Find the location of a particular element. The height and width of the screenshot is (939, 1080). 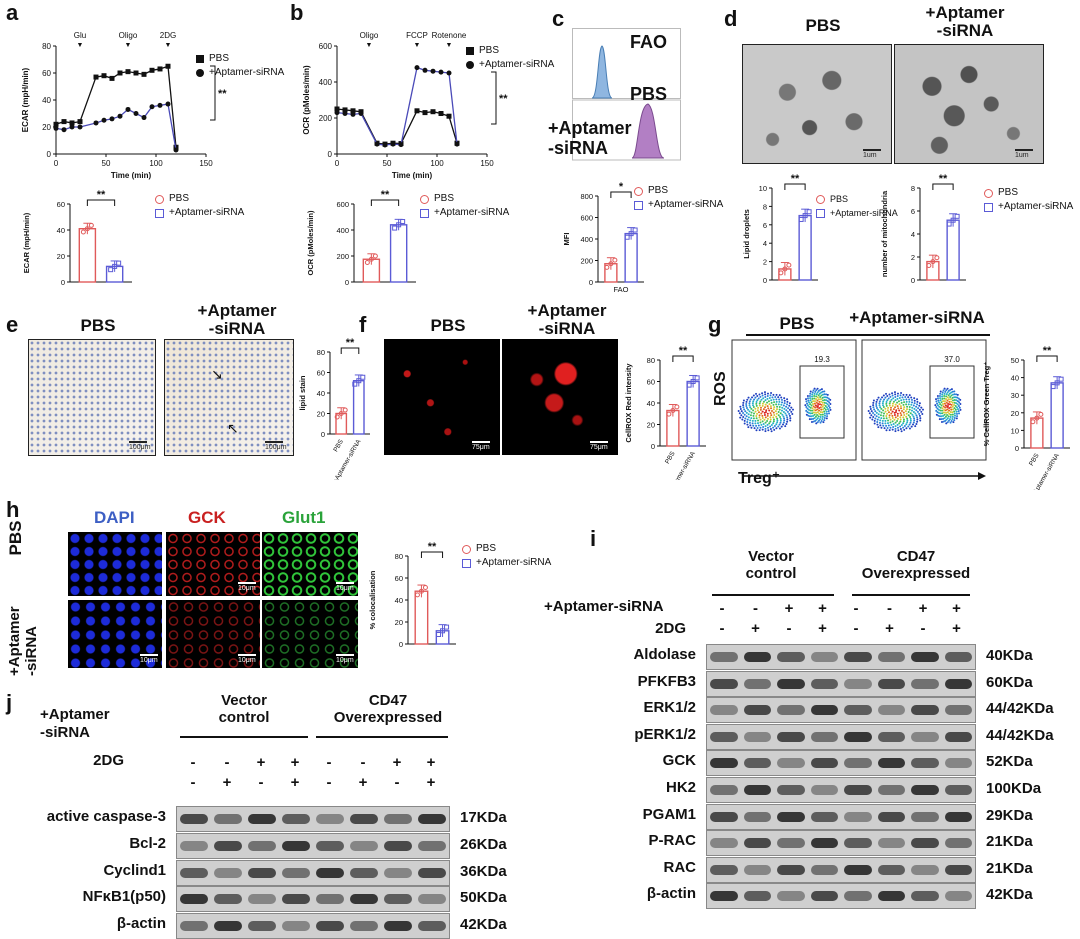

treg-axis-label: Treg⁺ is located at coordinates (759, 478).